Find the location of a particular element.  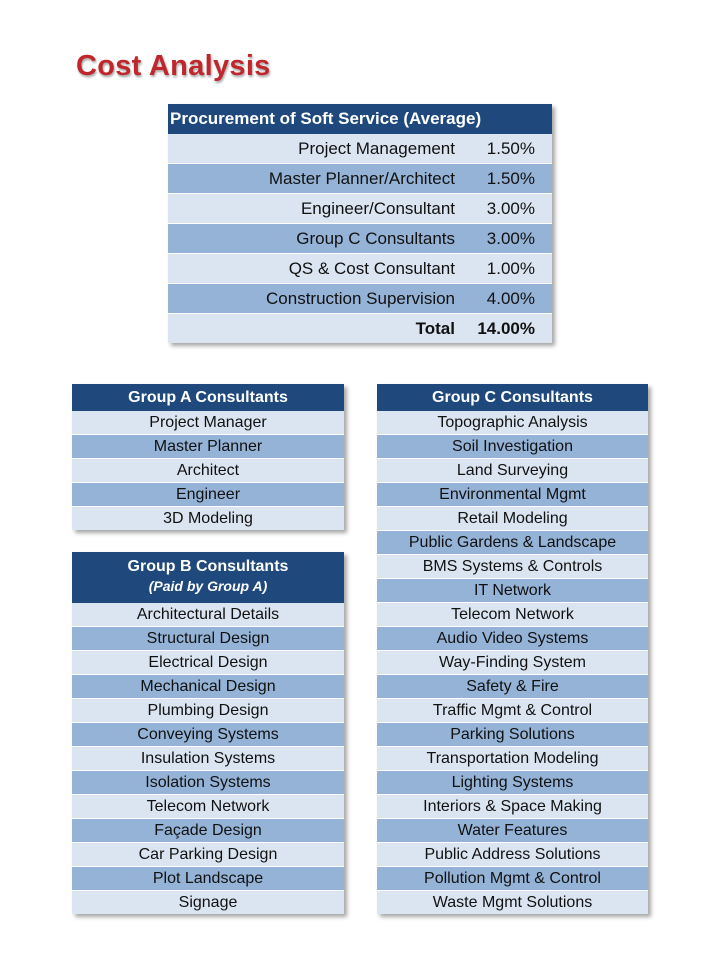

list-item: IT Network is located at coordinates (512, 590).